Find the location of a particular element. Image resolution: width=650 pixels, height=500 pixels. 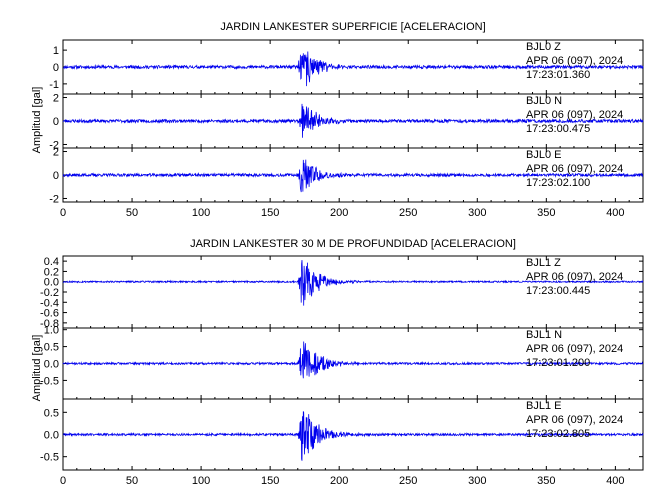

x-tick-label-0-6: 300 is located at coordinates (477, 213).